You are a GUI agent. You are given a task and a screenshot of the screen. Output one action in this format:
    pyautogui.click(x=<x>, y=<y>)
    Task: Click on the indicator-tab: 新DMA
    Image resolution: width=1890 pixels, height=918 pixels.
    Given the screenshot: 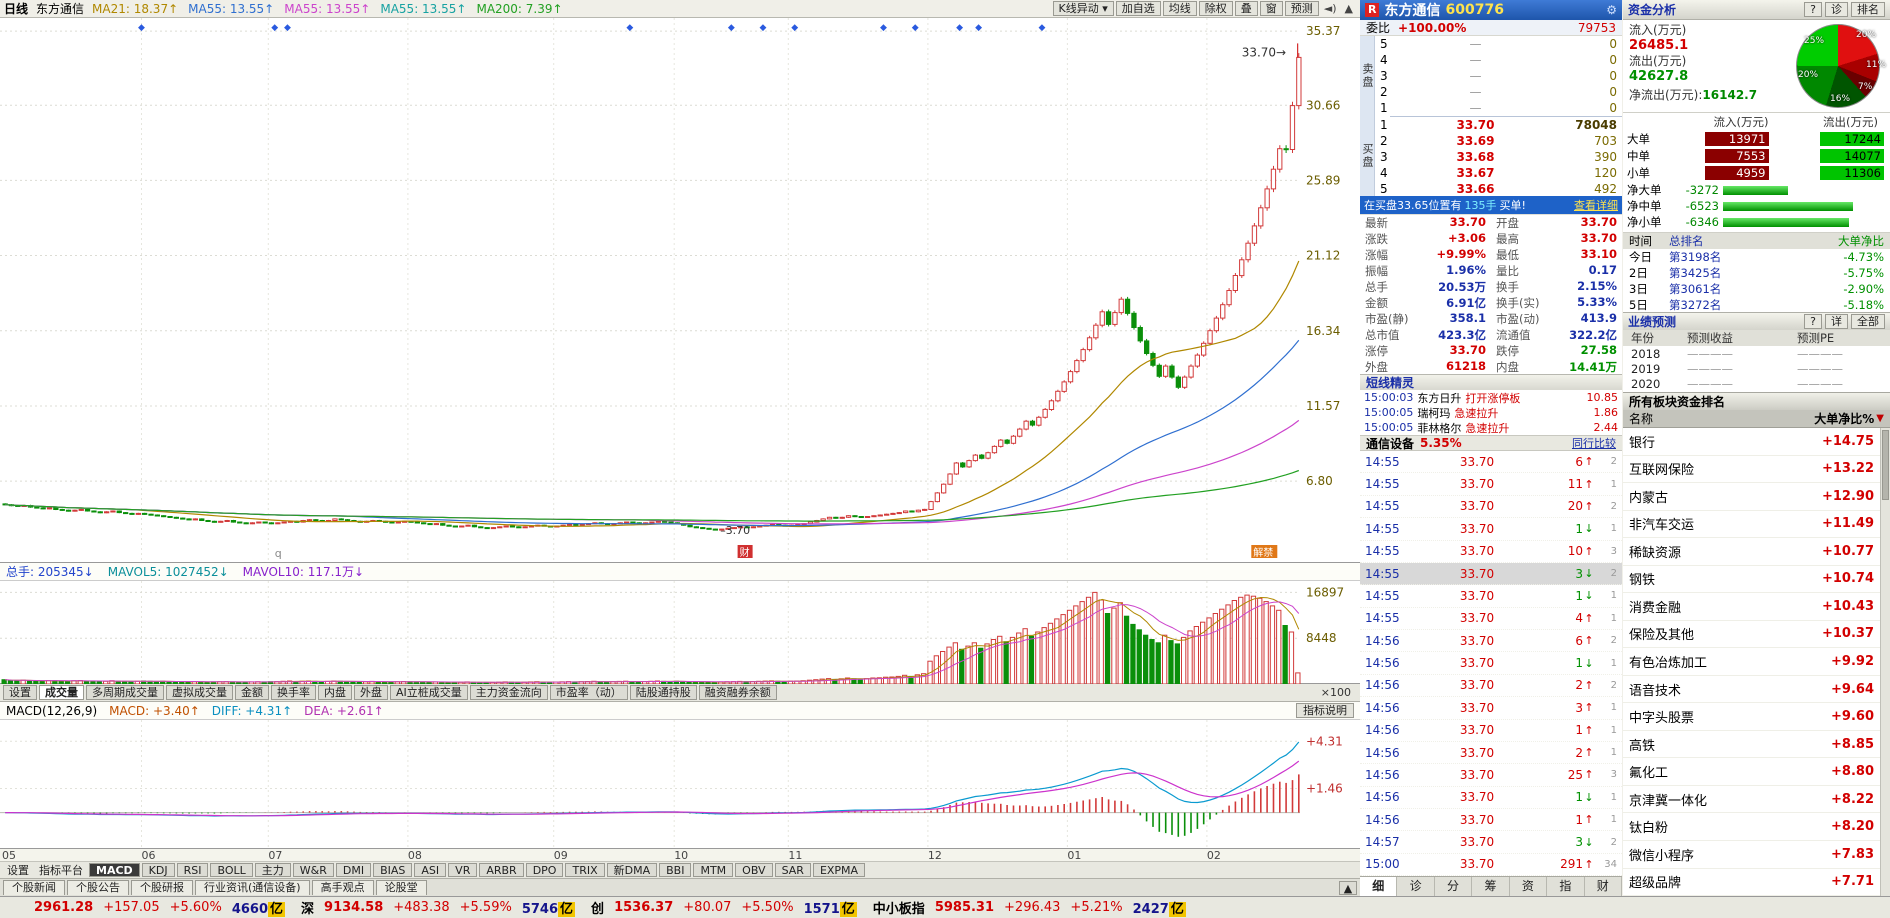 What is the action you would take?
    pyautogui.click(x=632, y=870)
    